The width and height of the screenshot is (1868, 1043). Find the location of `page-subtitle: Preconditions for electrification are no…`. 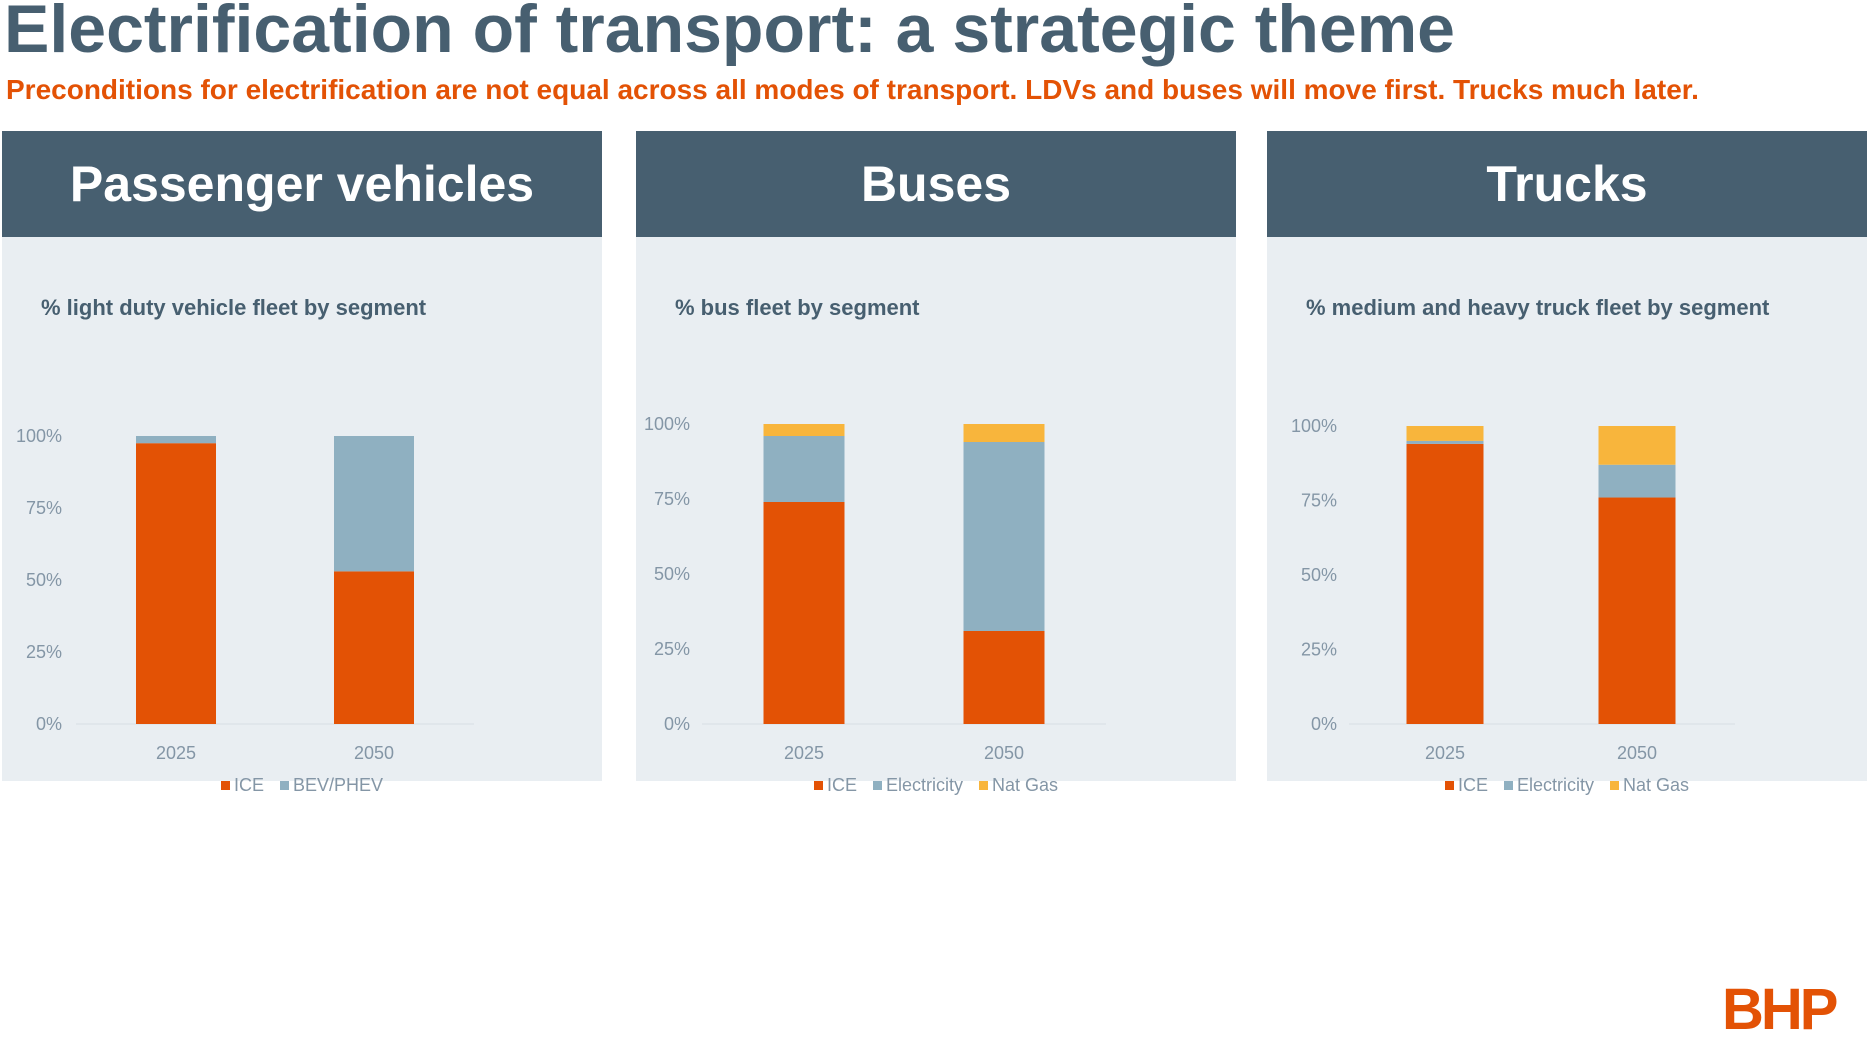

page-subtitle: Preconditions for electrification are no… is located at coordinates (852, 89).